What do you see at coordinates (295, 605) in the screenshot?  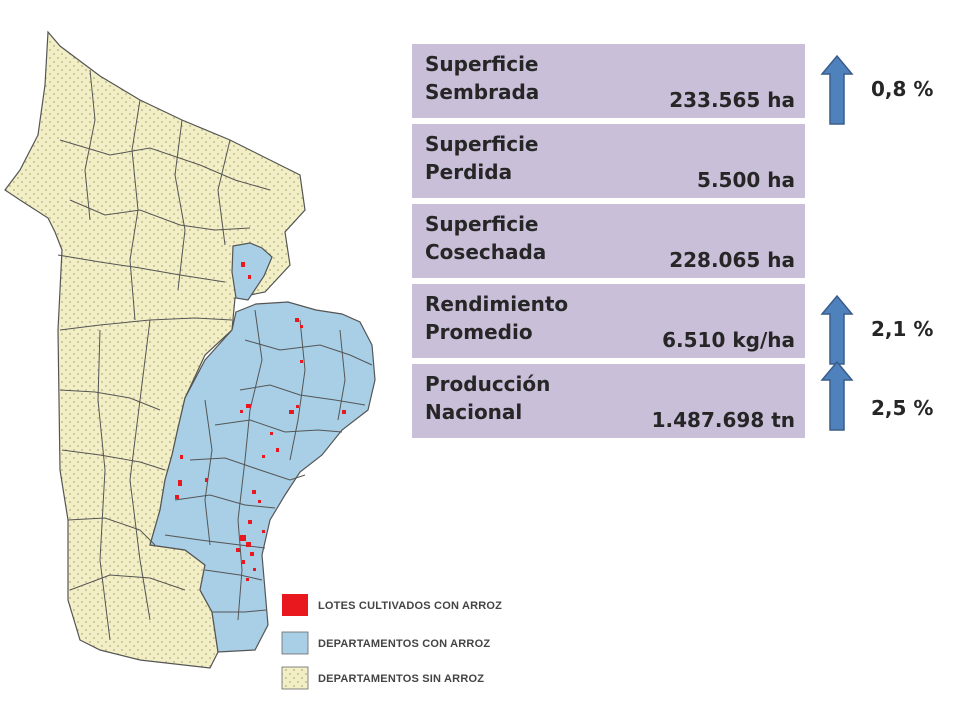 I see `legend-swatch-lotes` at bounding box center [295, 605].